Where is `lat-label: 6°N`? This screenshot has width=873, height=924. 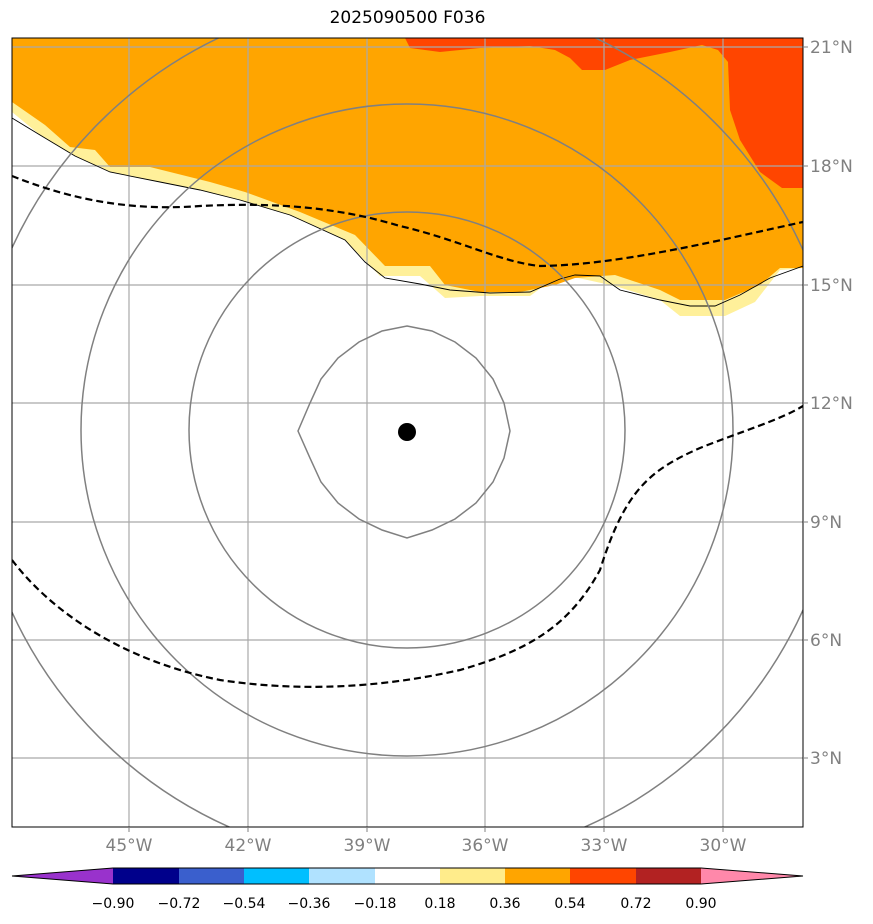
lat-label: 6°N is located at coordinates (826, 641).